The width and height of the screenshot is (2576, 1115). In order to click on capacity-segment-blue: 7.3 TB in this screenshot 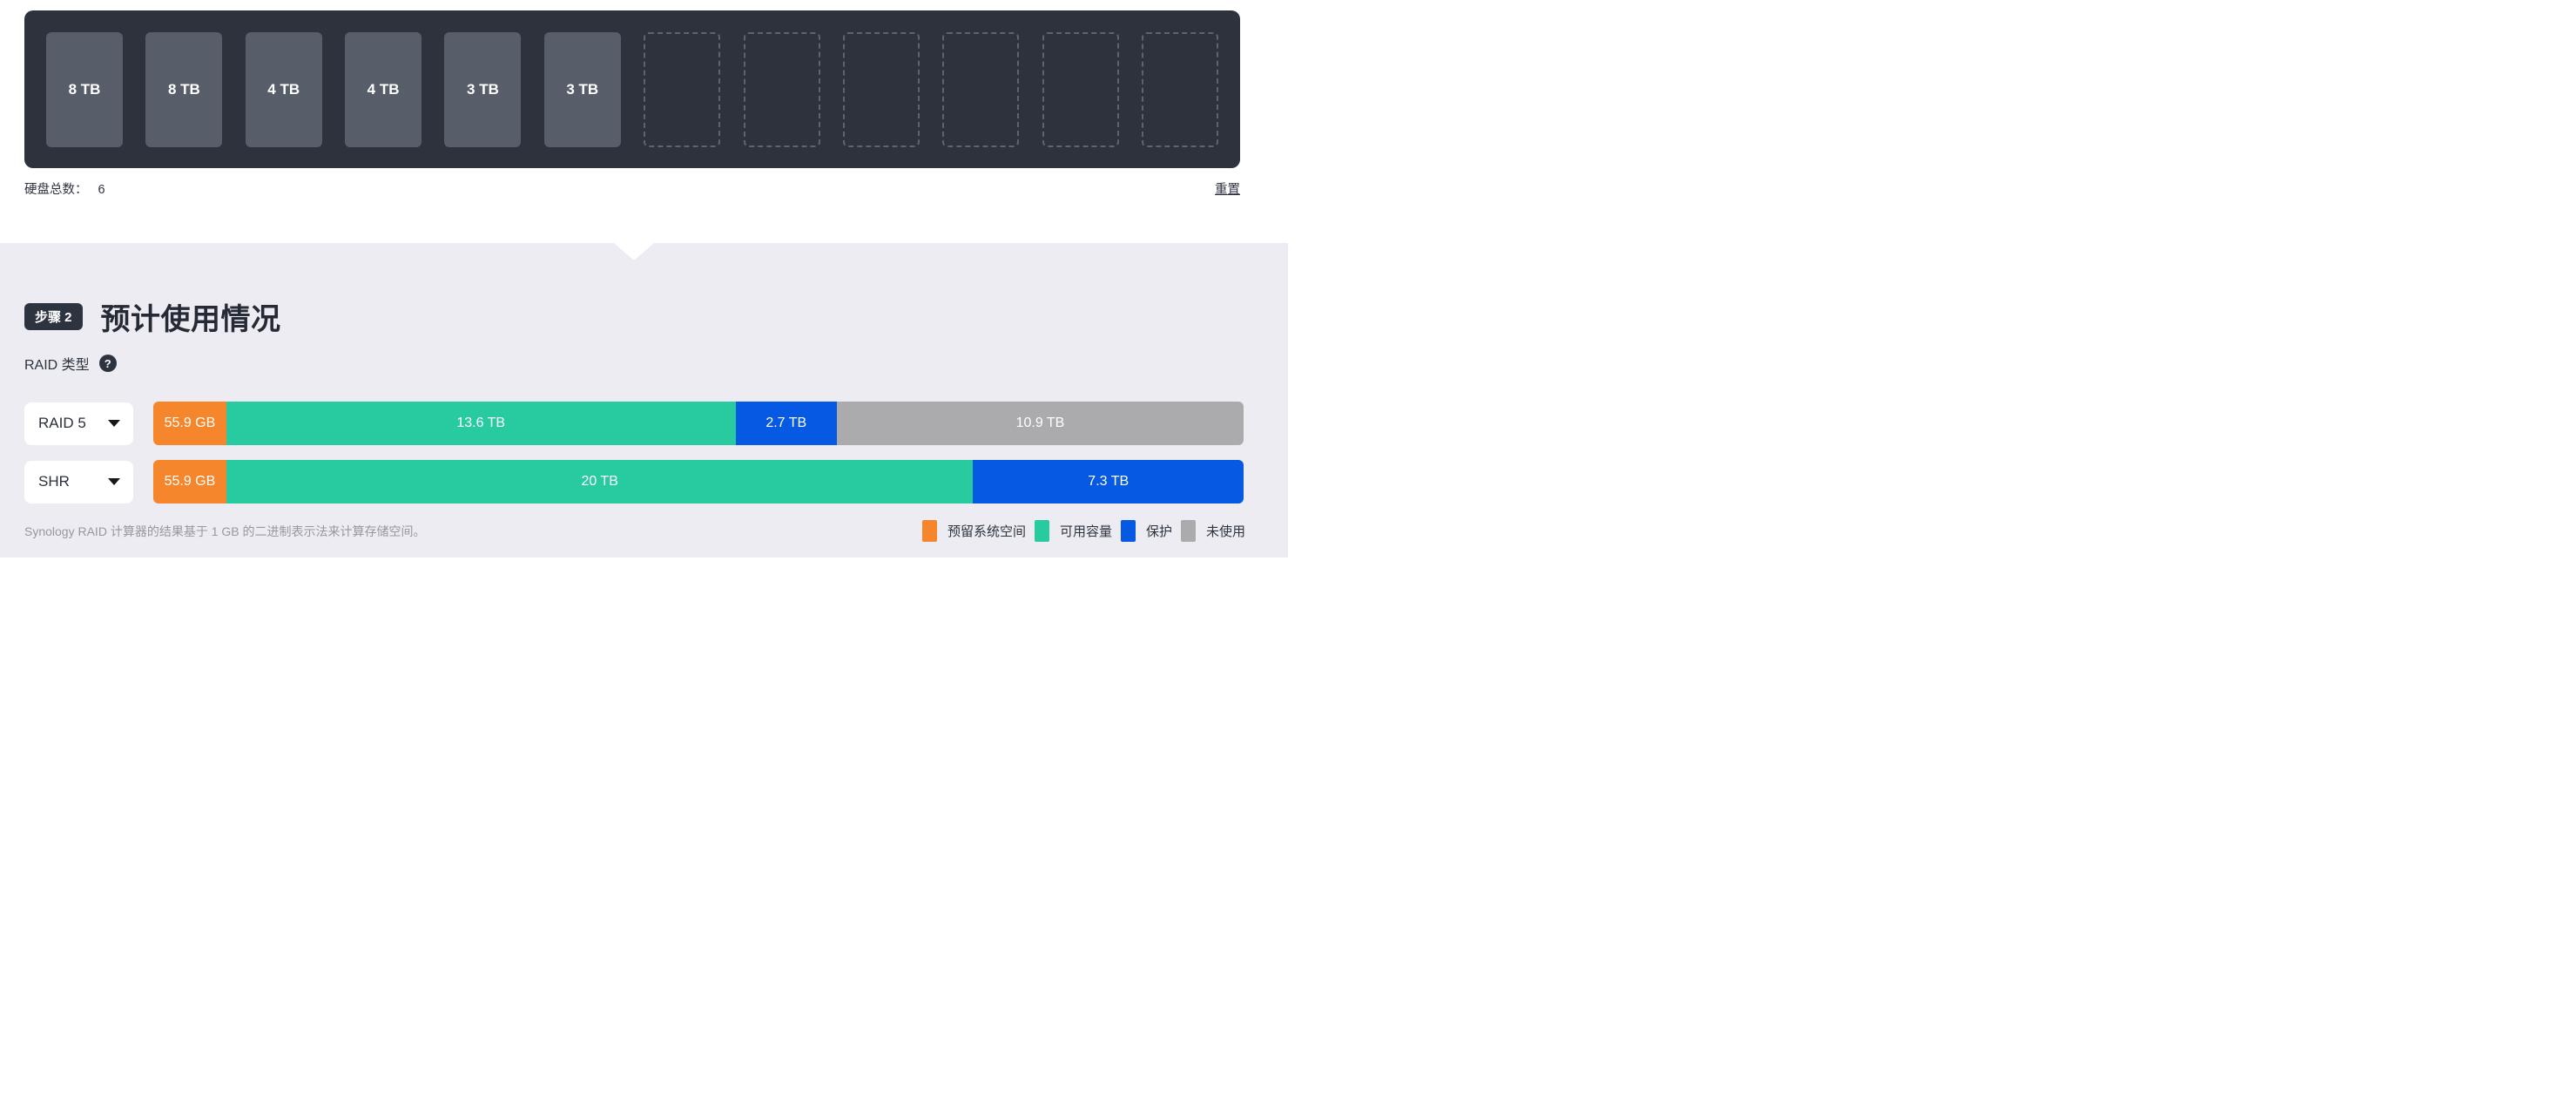, I will do `click(1108, 481)`.